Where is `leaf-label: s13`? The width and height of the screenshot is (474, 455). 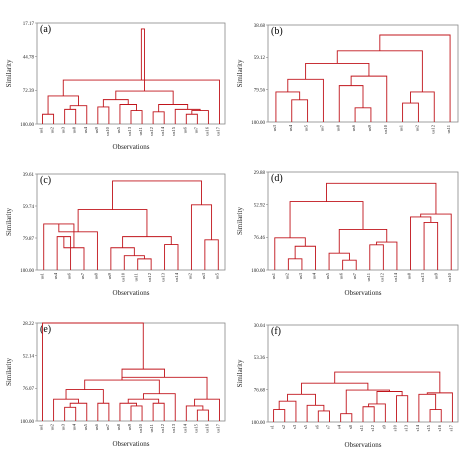
leaf-label: s13 is located at coordinates (406, 427).